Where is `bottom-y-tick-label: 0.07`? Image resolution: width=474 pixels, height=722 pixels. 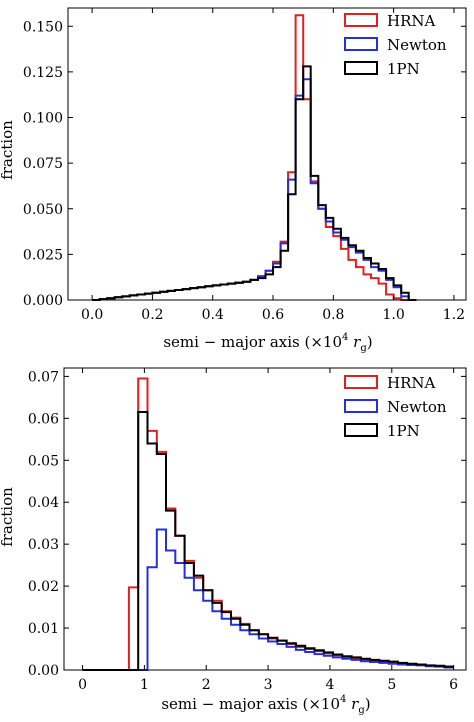
bottom-y-tick-label: 0.07 is located at coordinates (43, 377).